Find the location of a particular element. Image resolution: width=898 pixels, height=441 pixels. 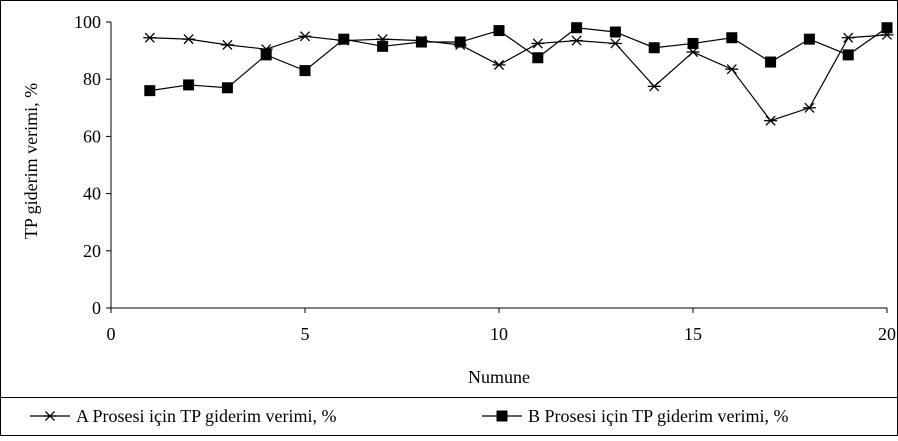

legend-label: B Prosesi için TP giderim verimi, % is located at coordinates (658, 416).